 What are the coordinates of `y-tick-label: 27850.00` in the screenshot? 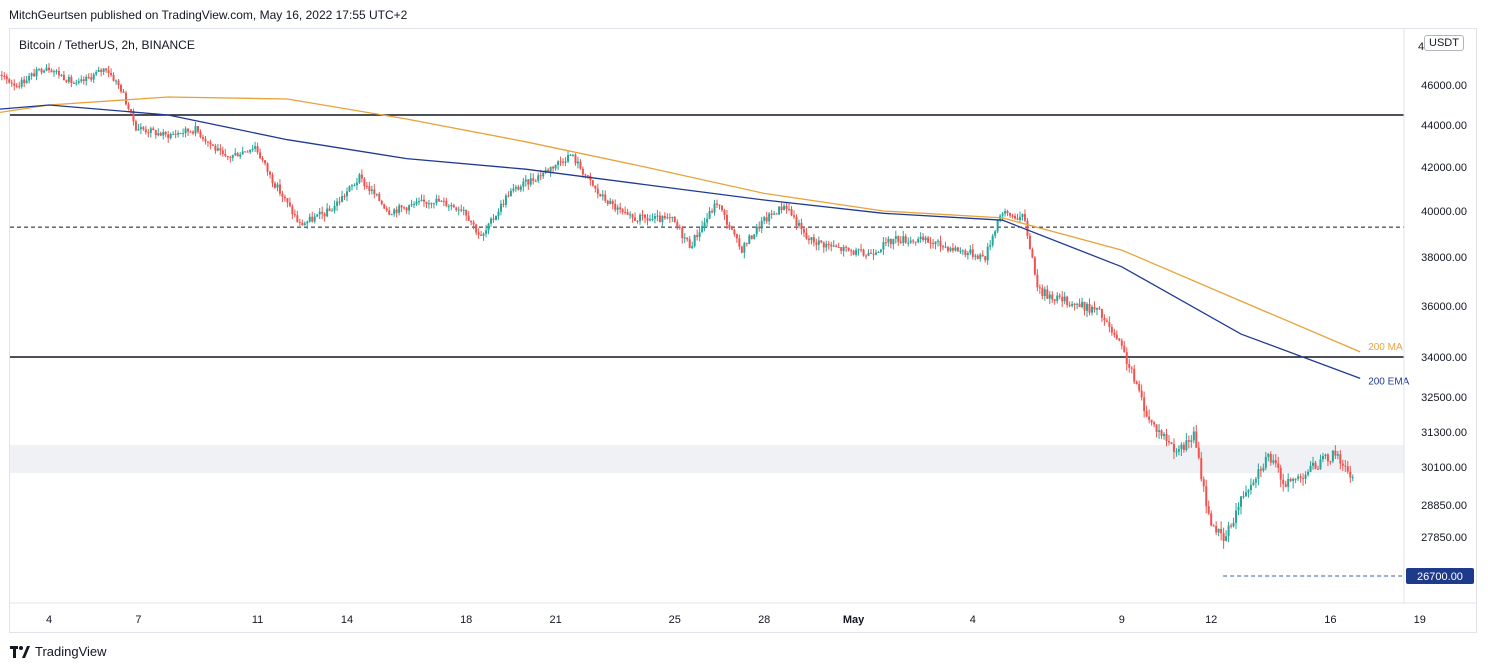 It's located at (1444, 538).